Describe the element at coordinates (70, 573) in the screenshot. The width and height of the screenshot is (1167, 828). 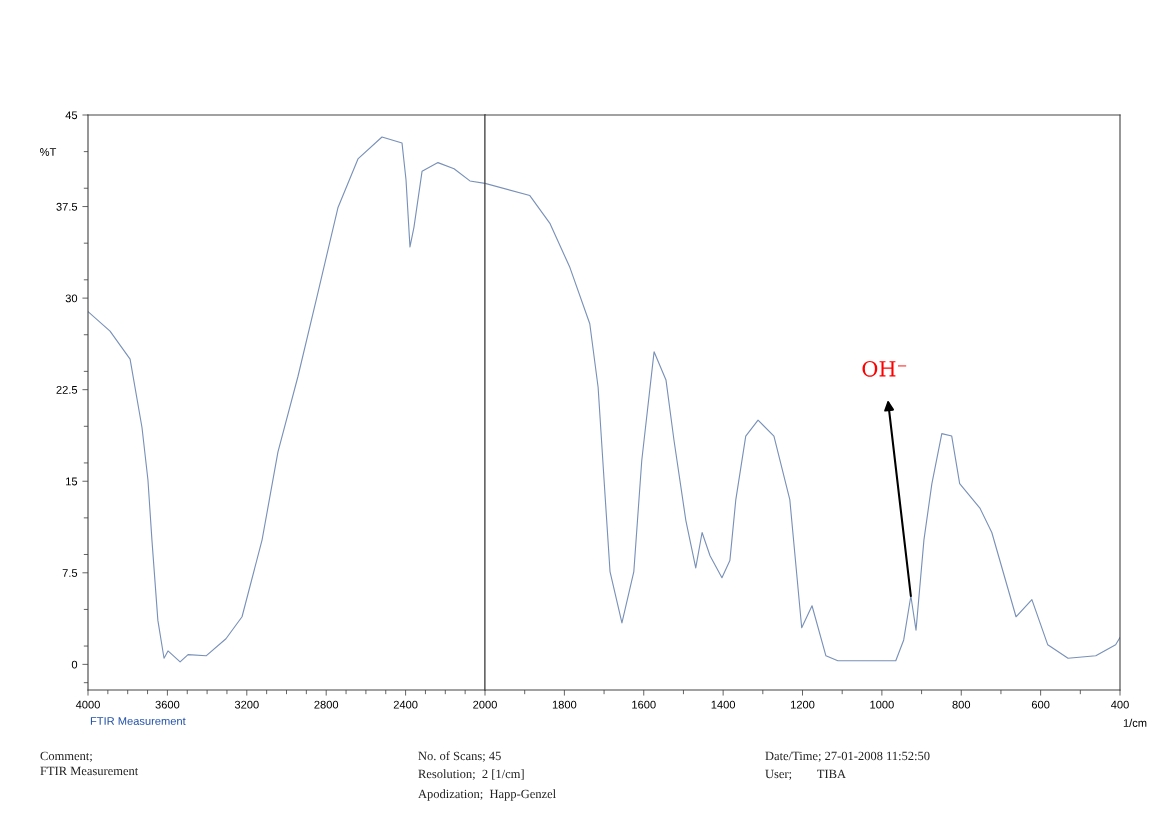
I see `y-tick-label: 7.5` at that location.